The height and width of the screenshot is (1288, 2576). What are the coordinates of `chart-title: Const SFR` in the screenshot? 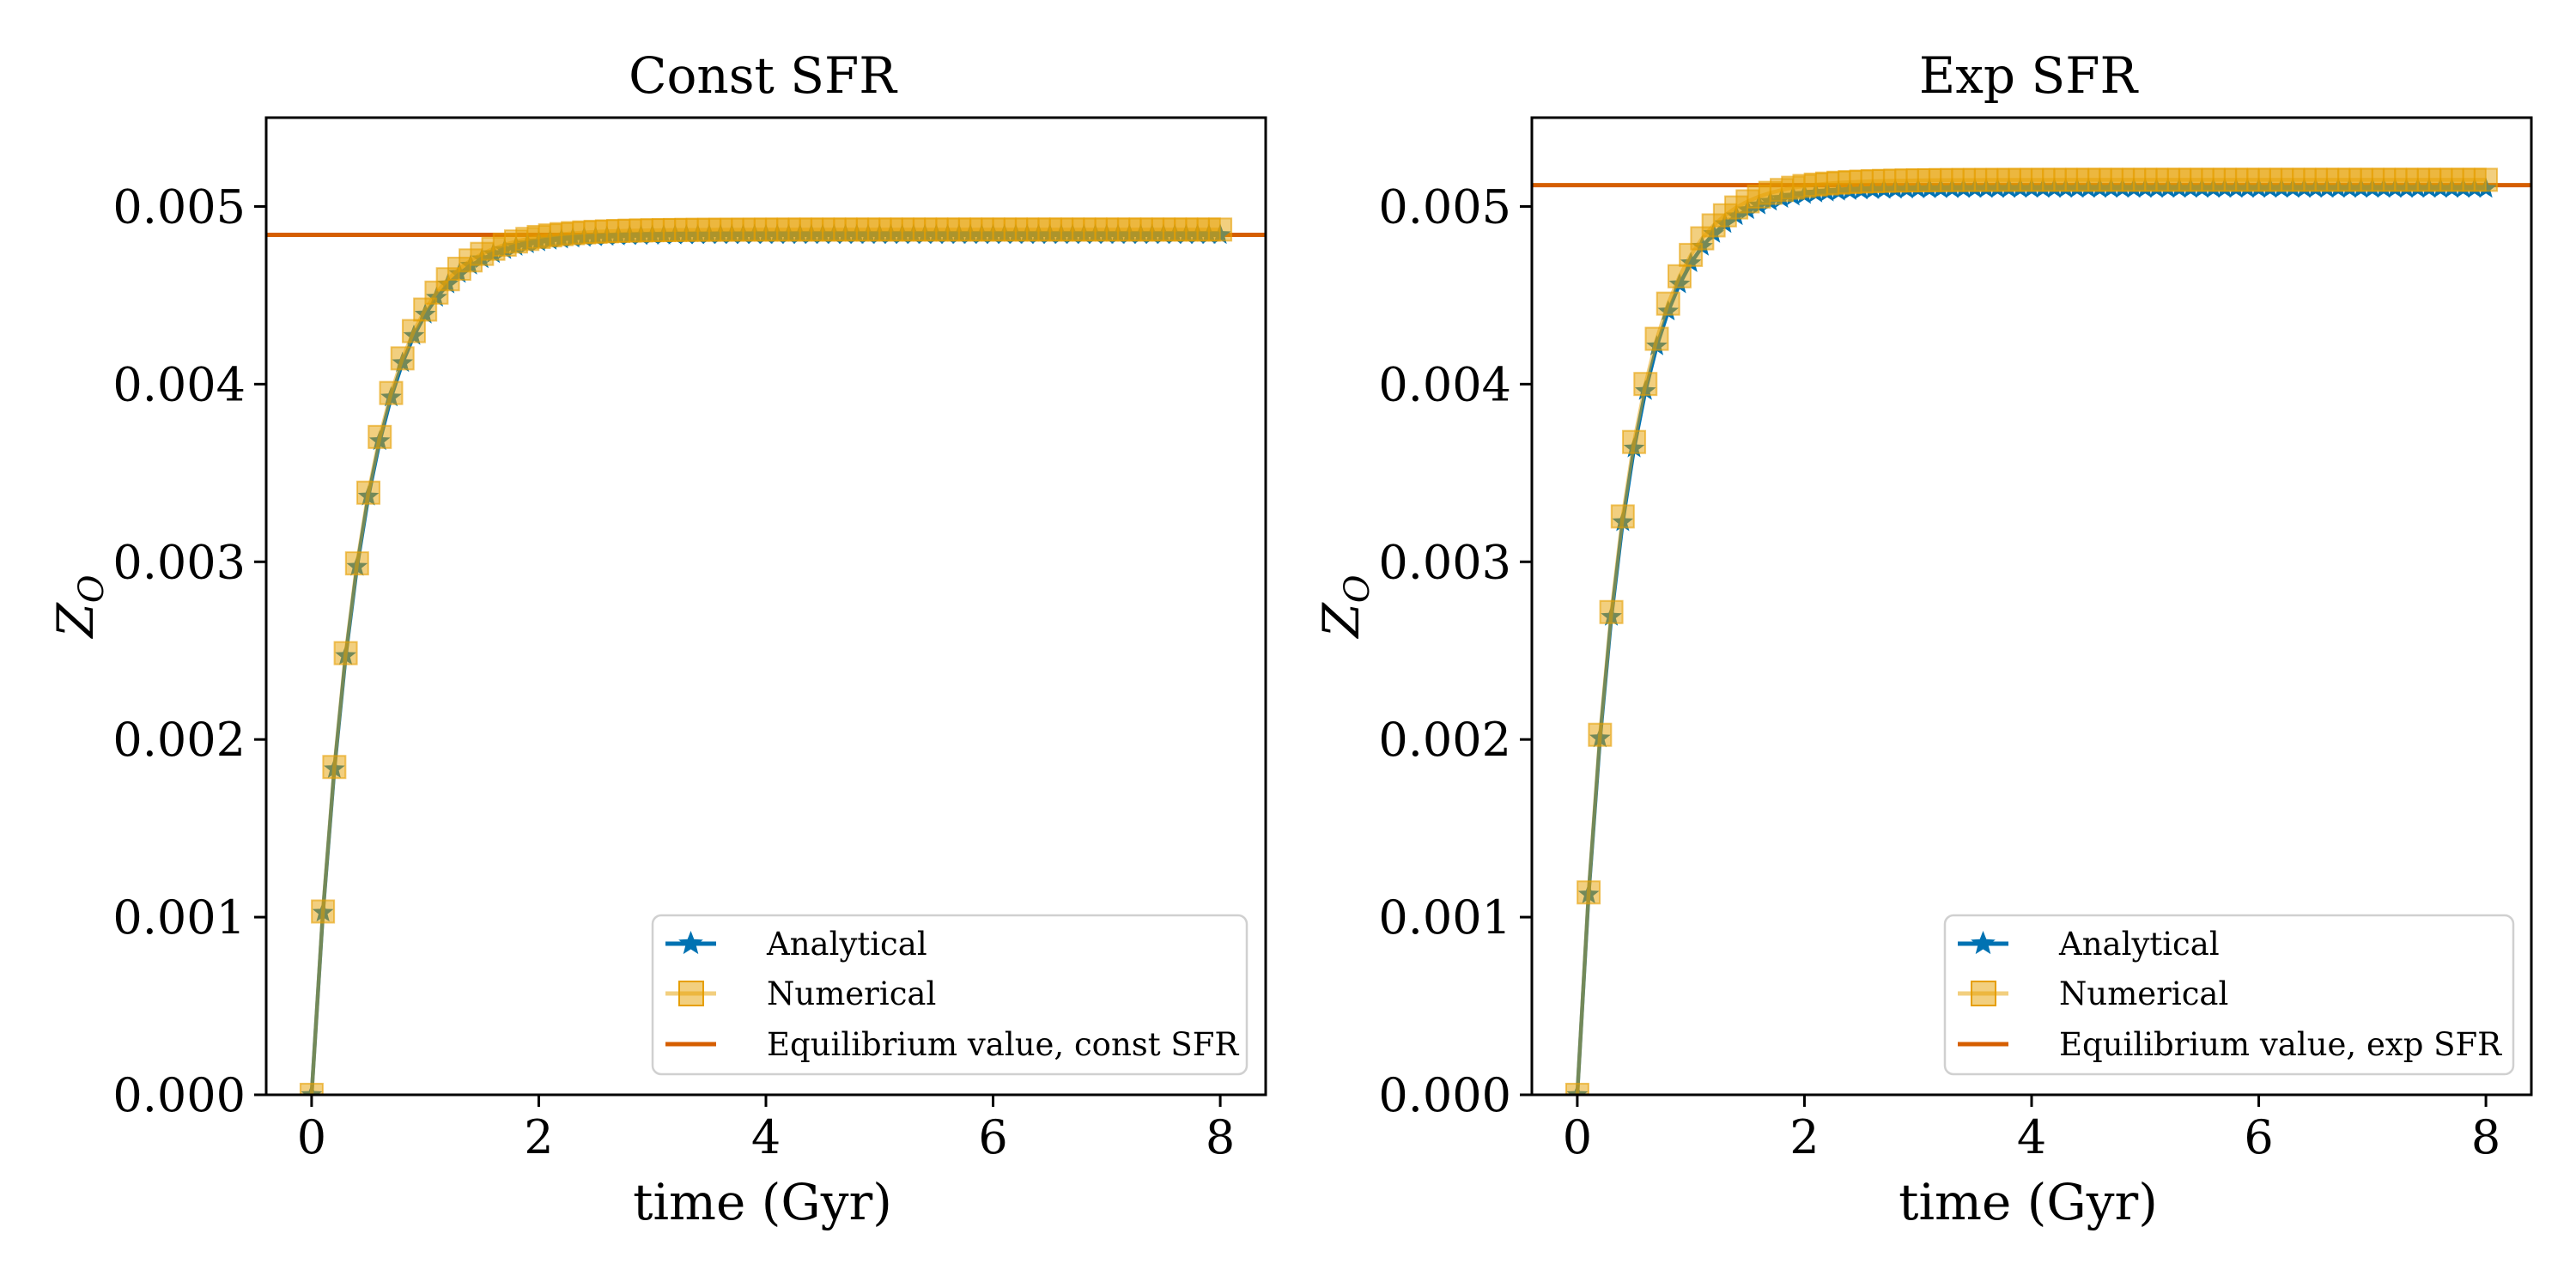 It's located at (764, 75).